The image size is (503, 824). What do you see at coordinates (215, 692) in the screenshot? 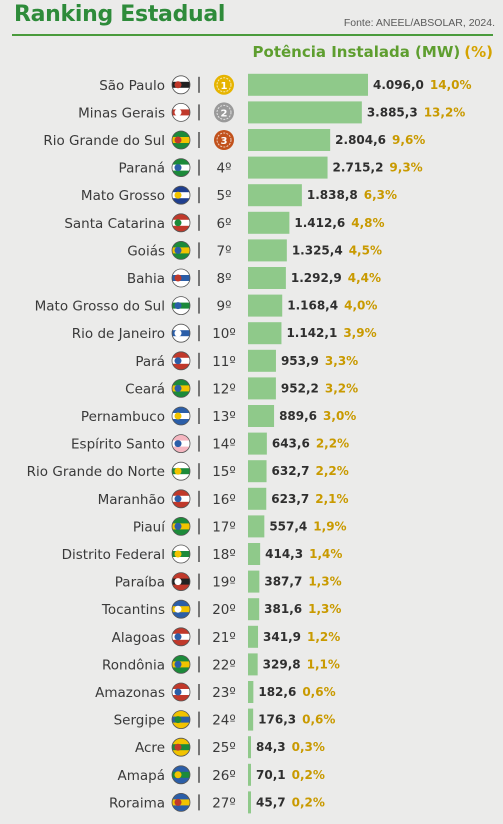
I see `chart-row: Amazonas 23º 182,6 0,6%` at bounding box center [215, 692].